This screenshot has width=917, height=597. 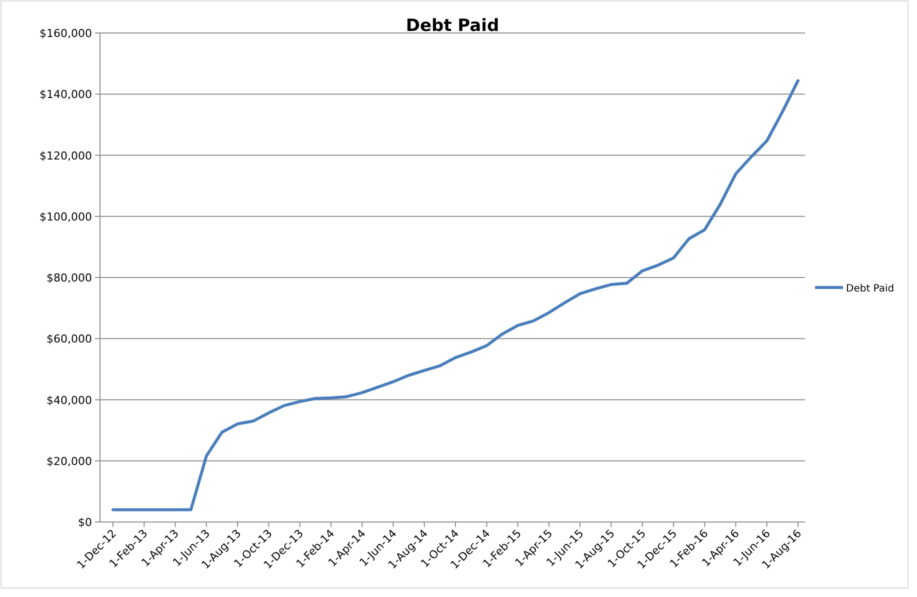 I want to click on y-tick-label: $100,000, so click(x=66, y=217).